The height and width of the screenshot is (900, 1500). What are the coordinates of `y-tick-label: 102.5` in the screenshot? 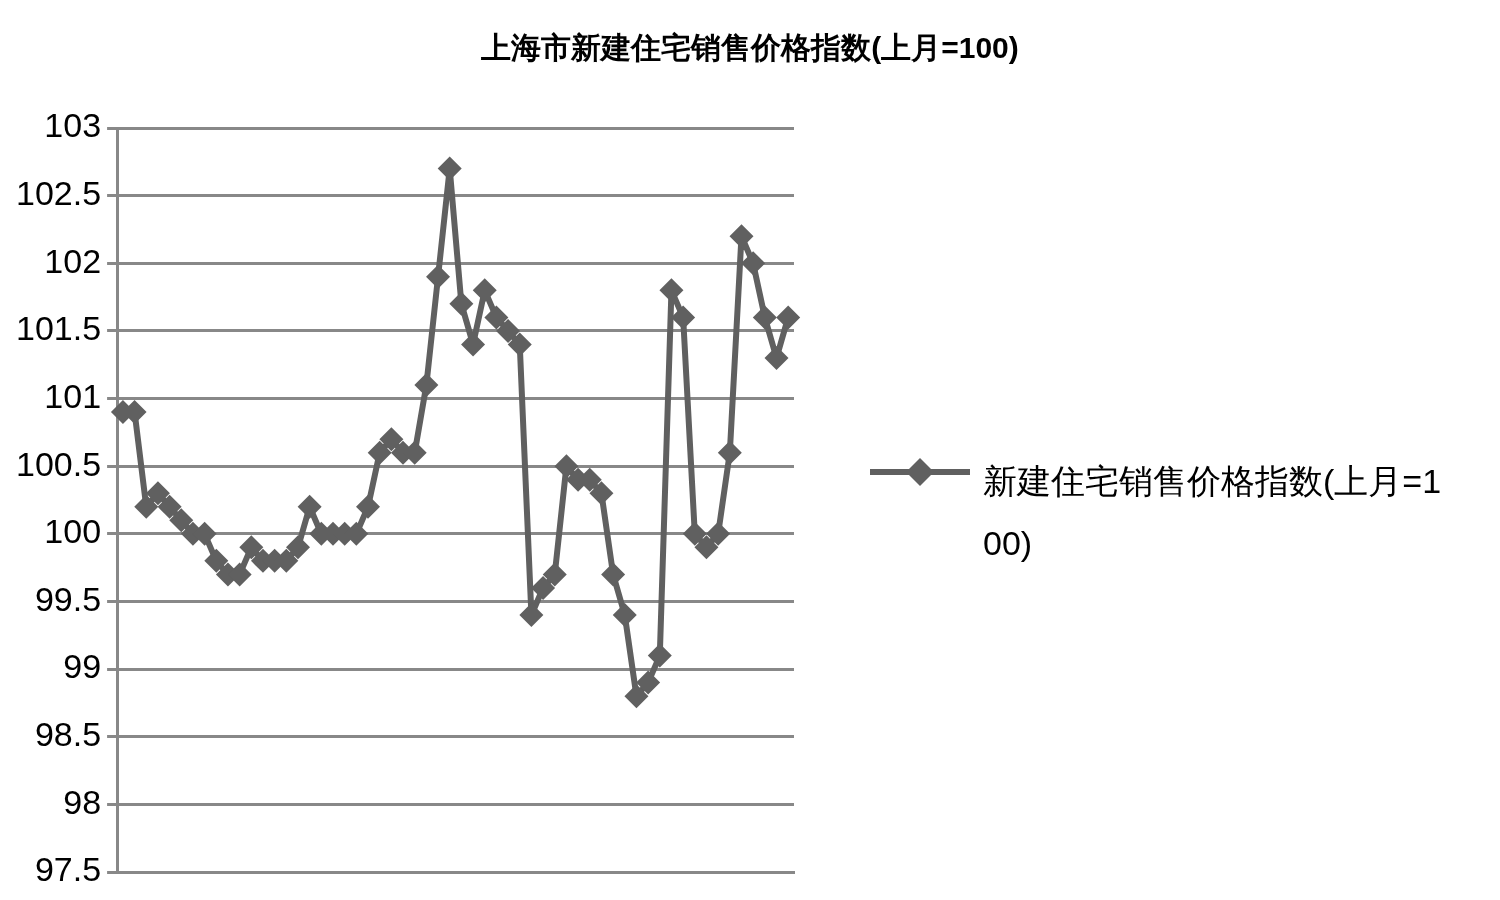 It's located at (58, 193).